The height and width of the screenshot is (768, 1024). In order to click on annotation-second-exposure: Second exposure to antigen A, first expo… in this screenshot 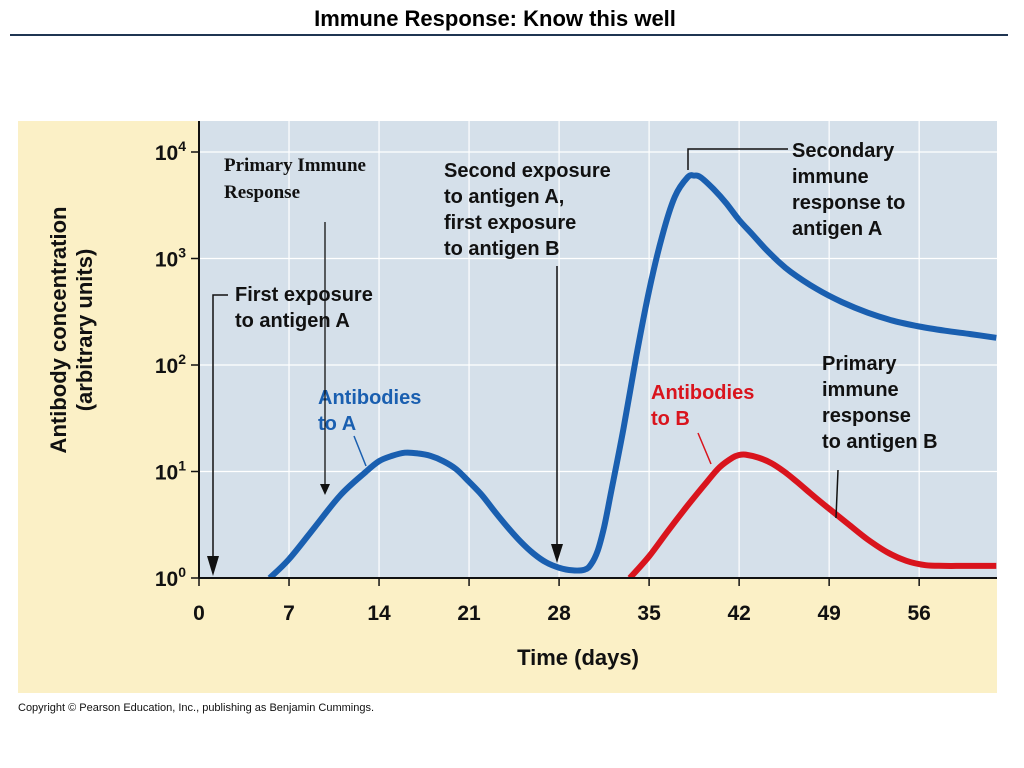, I will do `click(527, 361)`.